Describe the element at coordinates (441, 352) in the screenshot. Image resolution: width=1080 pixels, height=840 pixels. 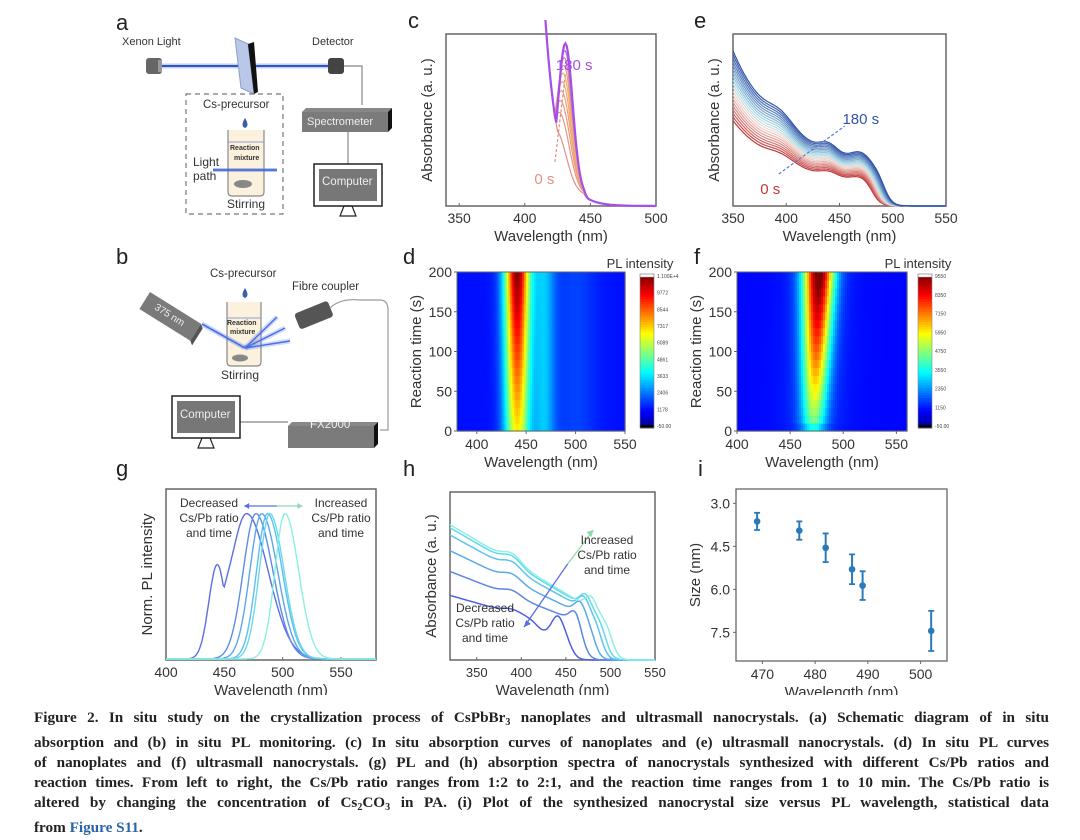
I see `y-tick-label: 100` at that location.